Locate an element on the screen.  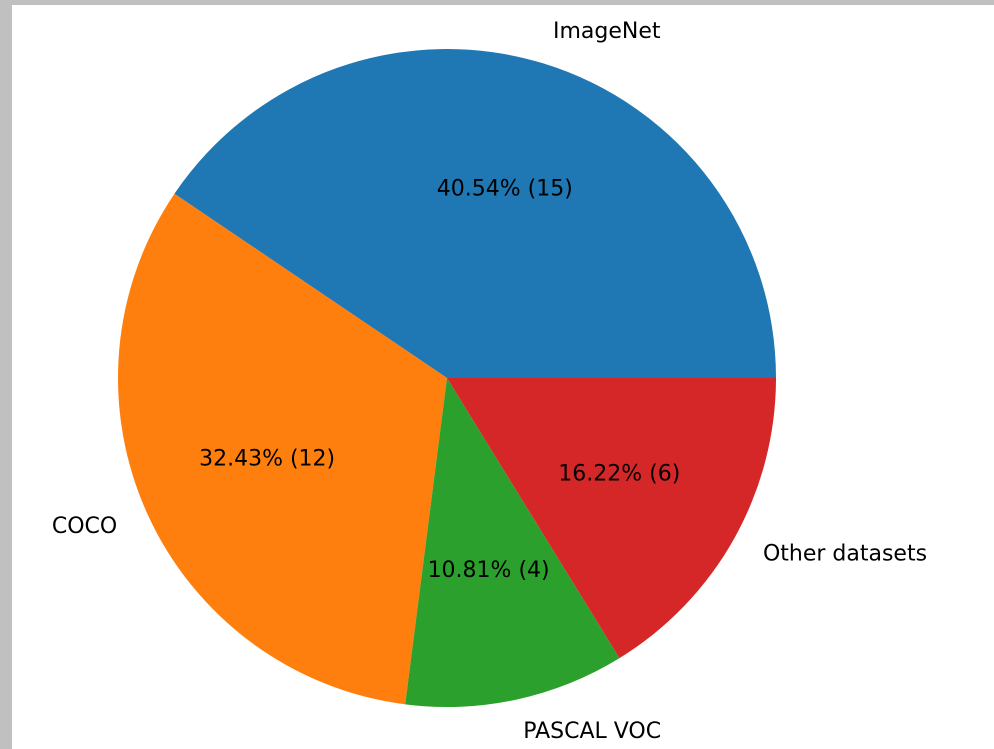
value-label: 32.43% (12) is located at coordinates (267, 458).